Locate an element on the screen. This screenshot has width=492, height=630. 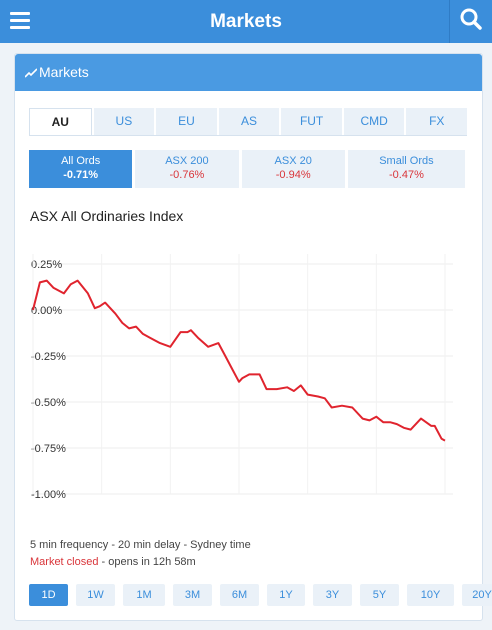
index-name: ASX 20 is located at coordinates (293, 161).